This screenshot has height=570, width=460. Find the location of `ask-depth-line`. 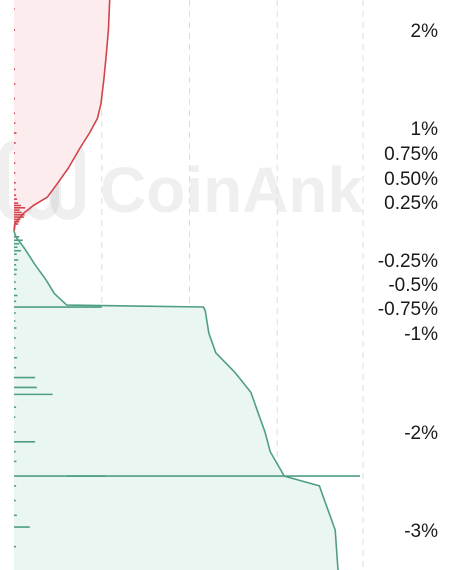

ask-depth-line is located at coordinates (62, 116).